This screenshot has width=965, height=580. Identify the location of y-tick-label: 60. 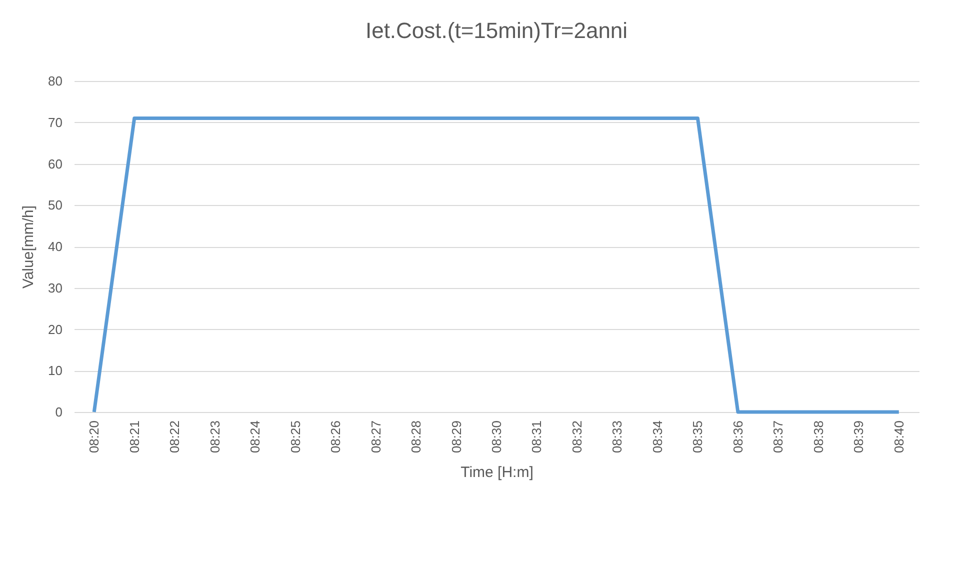
(55, 164).